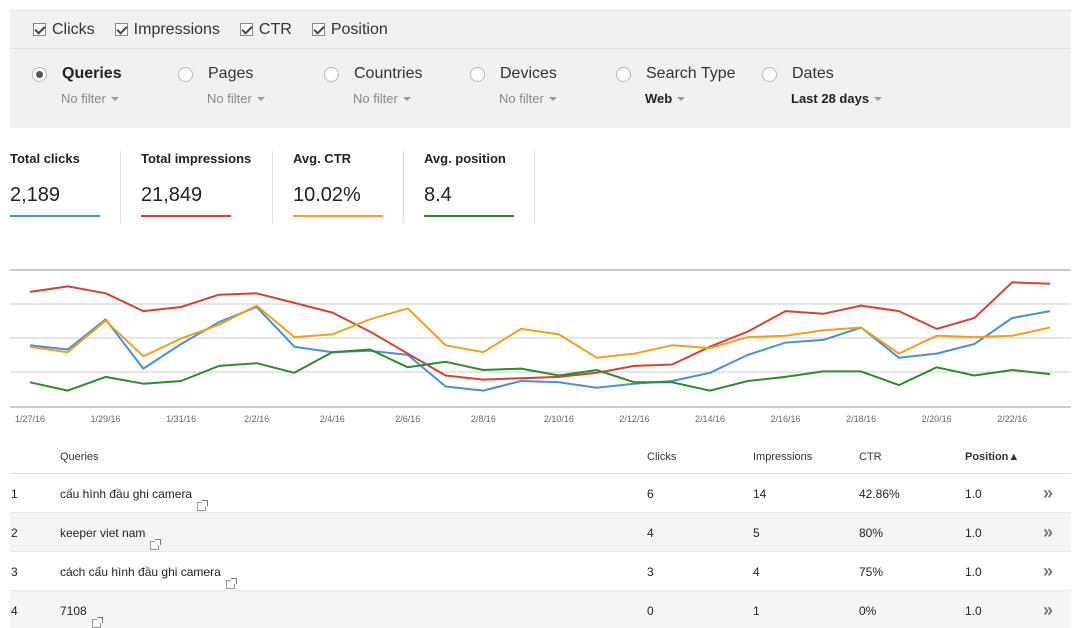 The height and width of the screenshot is (628, 1088). What do you see at coordinates (513, 85) in the screenshot?
I see `dimension-devices: Devices No filter` at bounding box center [513, 85].